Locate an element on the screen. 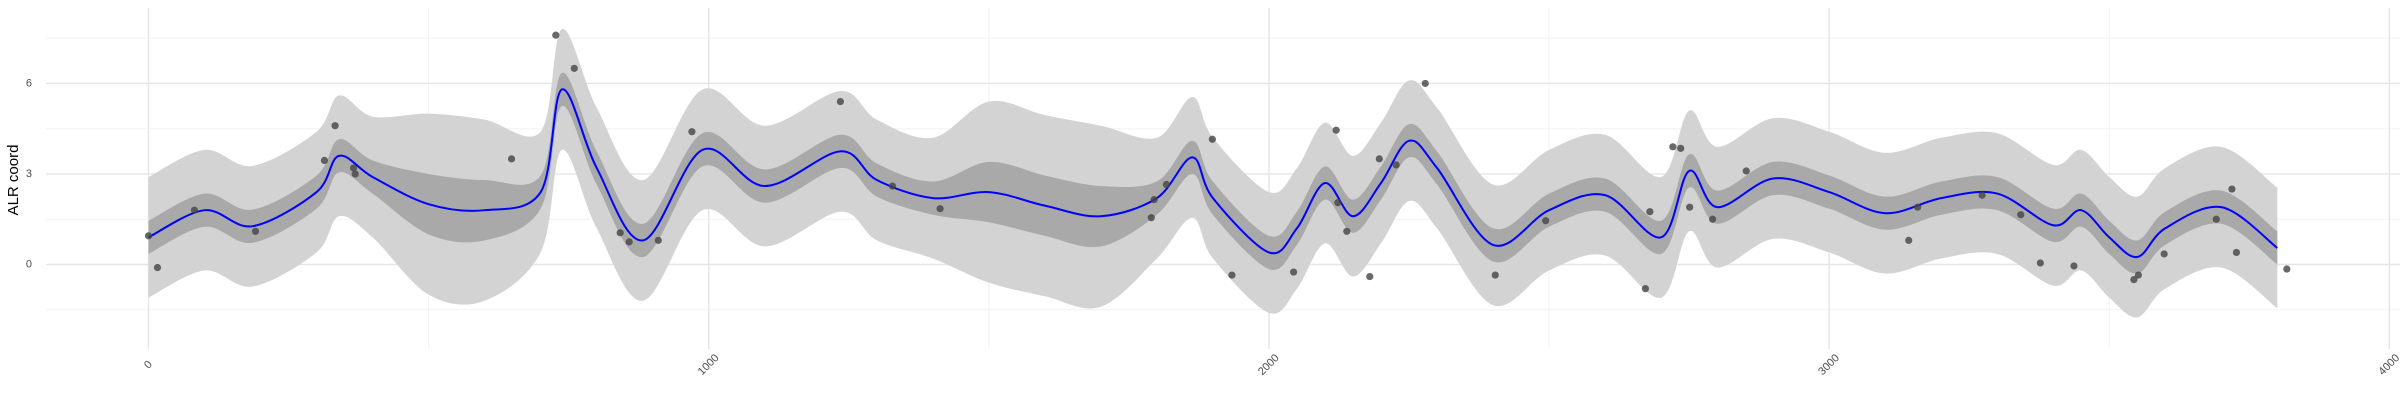 The image size is (2400, 400). y-tick-label: 6 is located at coordinates (29, 83).